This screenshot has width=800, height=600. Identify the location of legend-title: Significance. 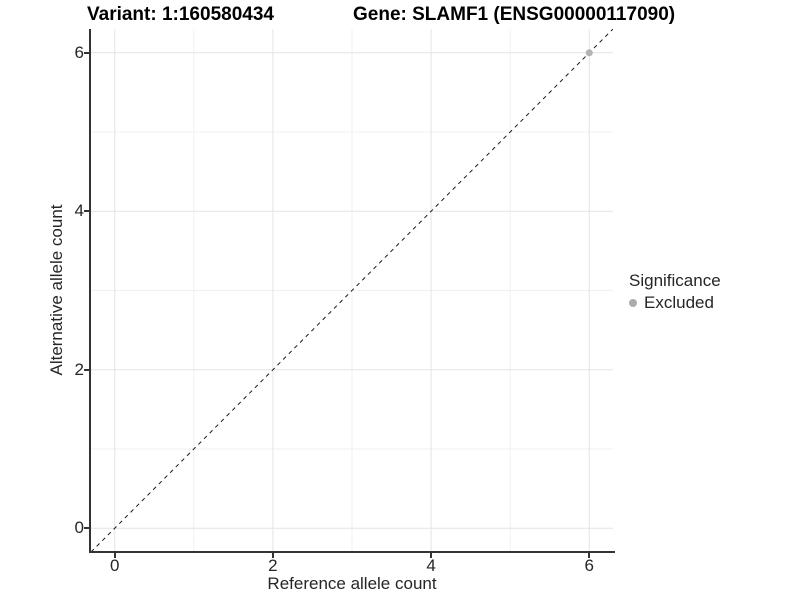
(675, 280).